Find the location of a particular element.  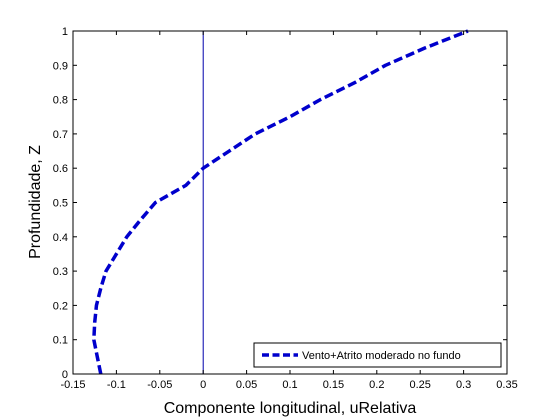

x-tick-label: 0 is located at coordinates (203, 385).